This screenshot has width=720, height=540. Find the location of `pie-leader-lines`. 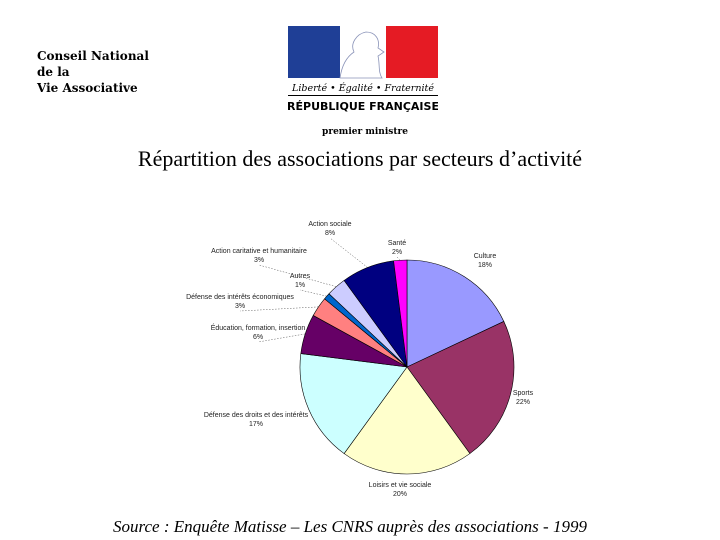

pie-leader-lines is located at coordinates (320, 290).